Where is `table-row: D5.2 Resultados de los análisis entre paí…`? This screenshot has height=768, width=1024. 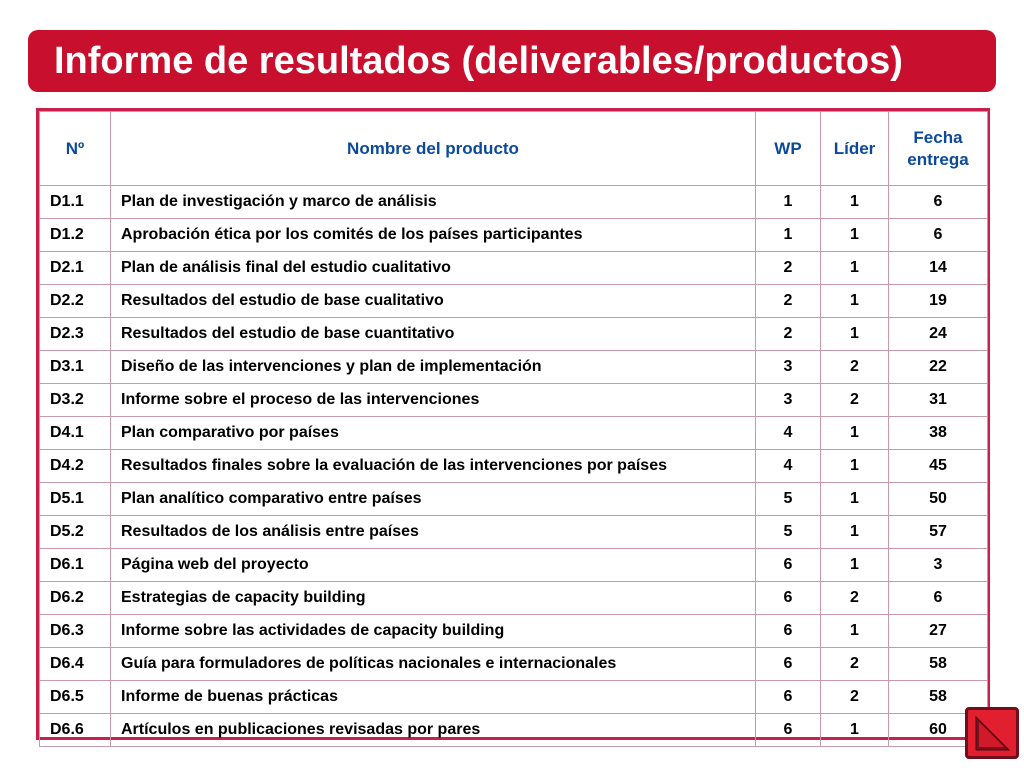
table-row: D5.2 Resultados de los análisis entre paí… is located at coordinates (513, 532).